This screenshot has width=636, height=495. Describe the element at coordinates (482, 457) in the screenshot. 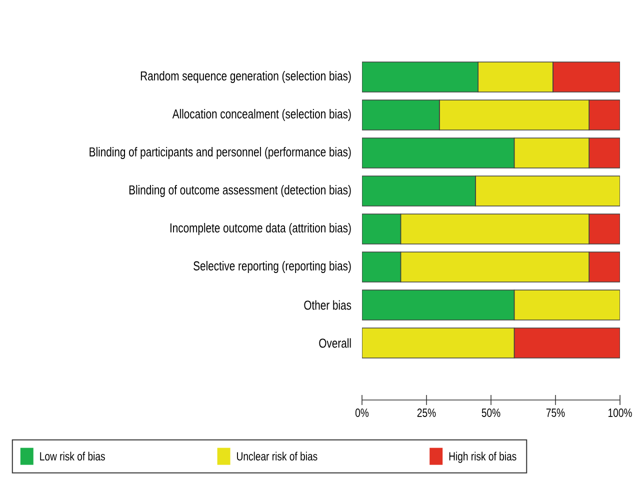

I see `legend-label: High risk of bias` at that location.